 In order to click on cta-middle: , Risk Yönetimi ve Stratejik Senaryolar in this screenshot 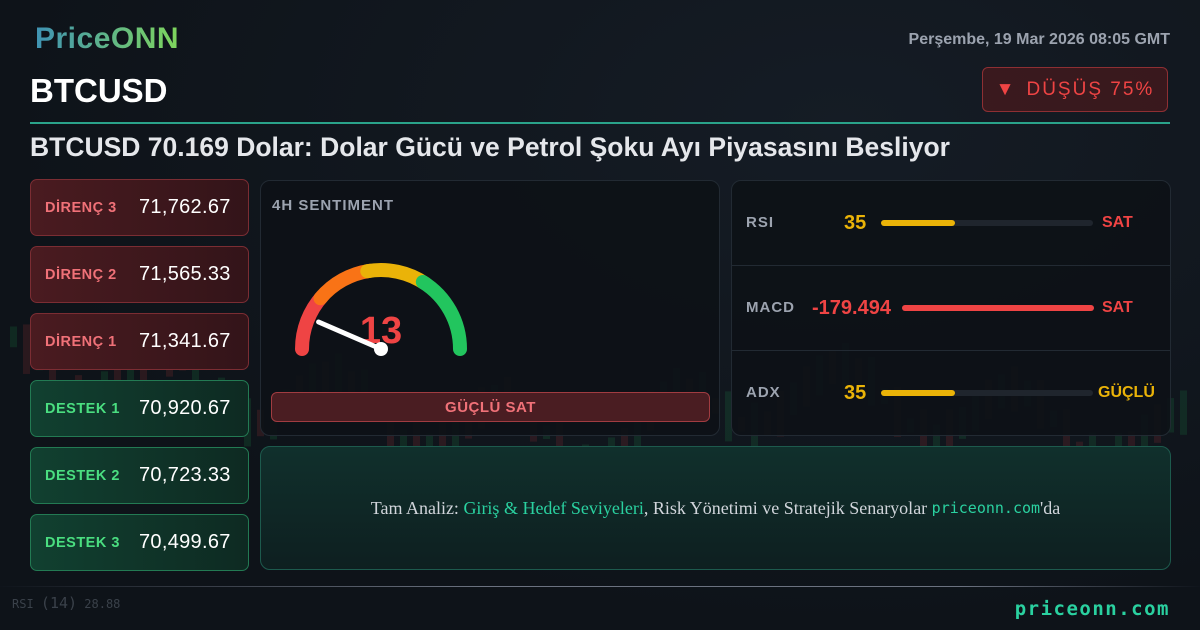, I will do `click(787, 507)`.